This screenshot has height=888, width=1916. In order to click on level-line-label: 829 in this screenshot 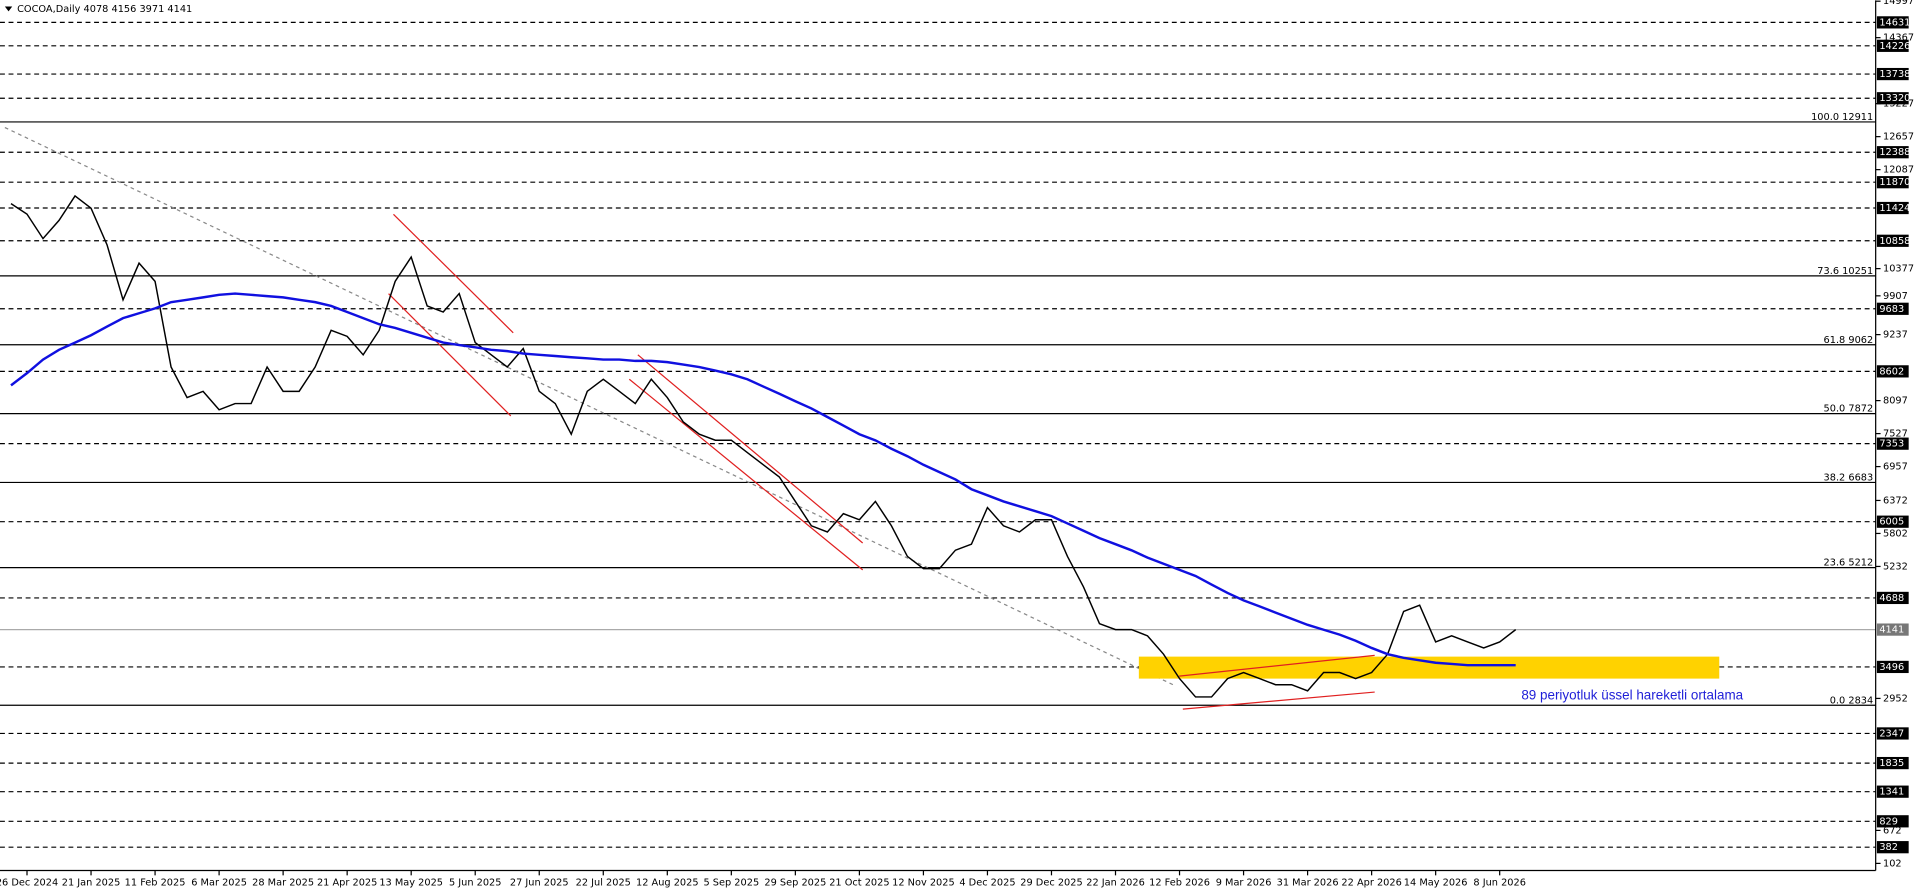, I will do `click(1888, 821)`.